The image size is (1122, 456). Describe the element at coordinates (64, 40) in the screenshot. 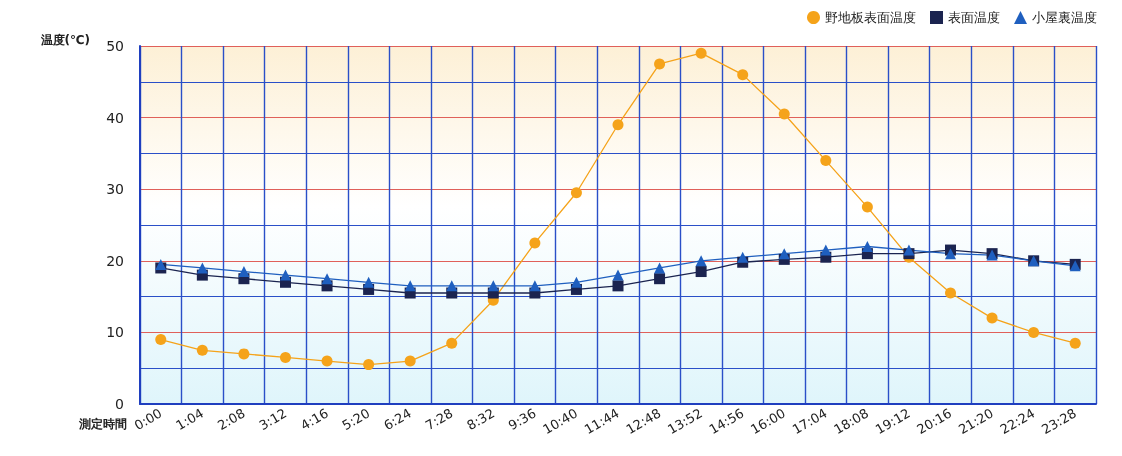

I see `y-axis-title: 温度(℃)` at that location.